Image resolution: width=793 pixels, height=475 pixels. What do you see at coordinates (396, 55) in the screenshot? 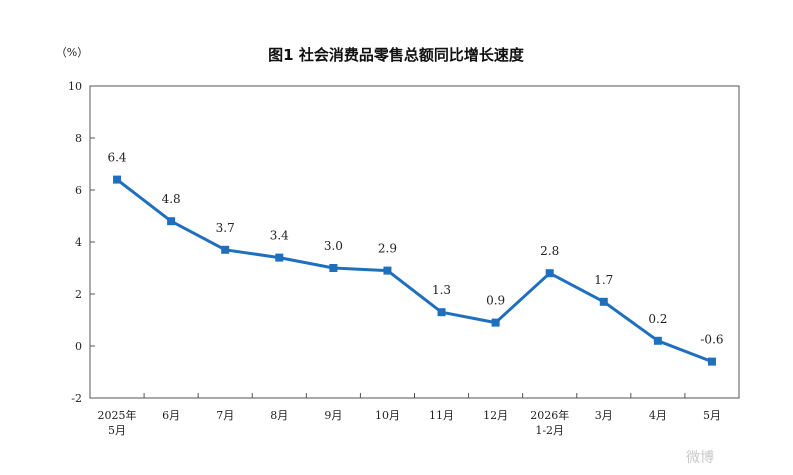
I see `chart-title: 图1 社会消费品零售总额同比增长速度` at bounding box center [396, 55].